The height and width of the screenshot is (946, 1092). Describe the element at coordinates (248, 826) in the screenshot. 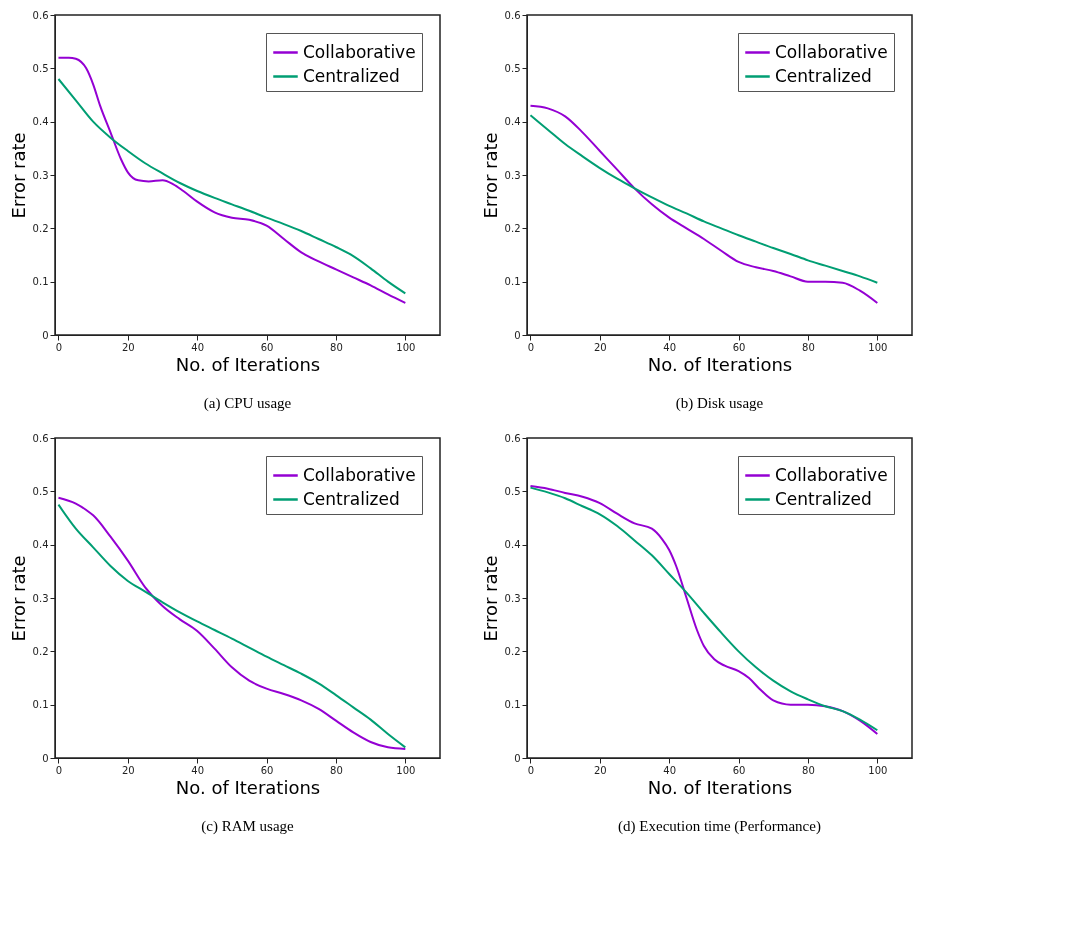

I see `text: (c) RAM usage` at that location.